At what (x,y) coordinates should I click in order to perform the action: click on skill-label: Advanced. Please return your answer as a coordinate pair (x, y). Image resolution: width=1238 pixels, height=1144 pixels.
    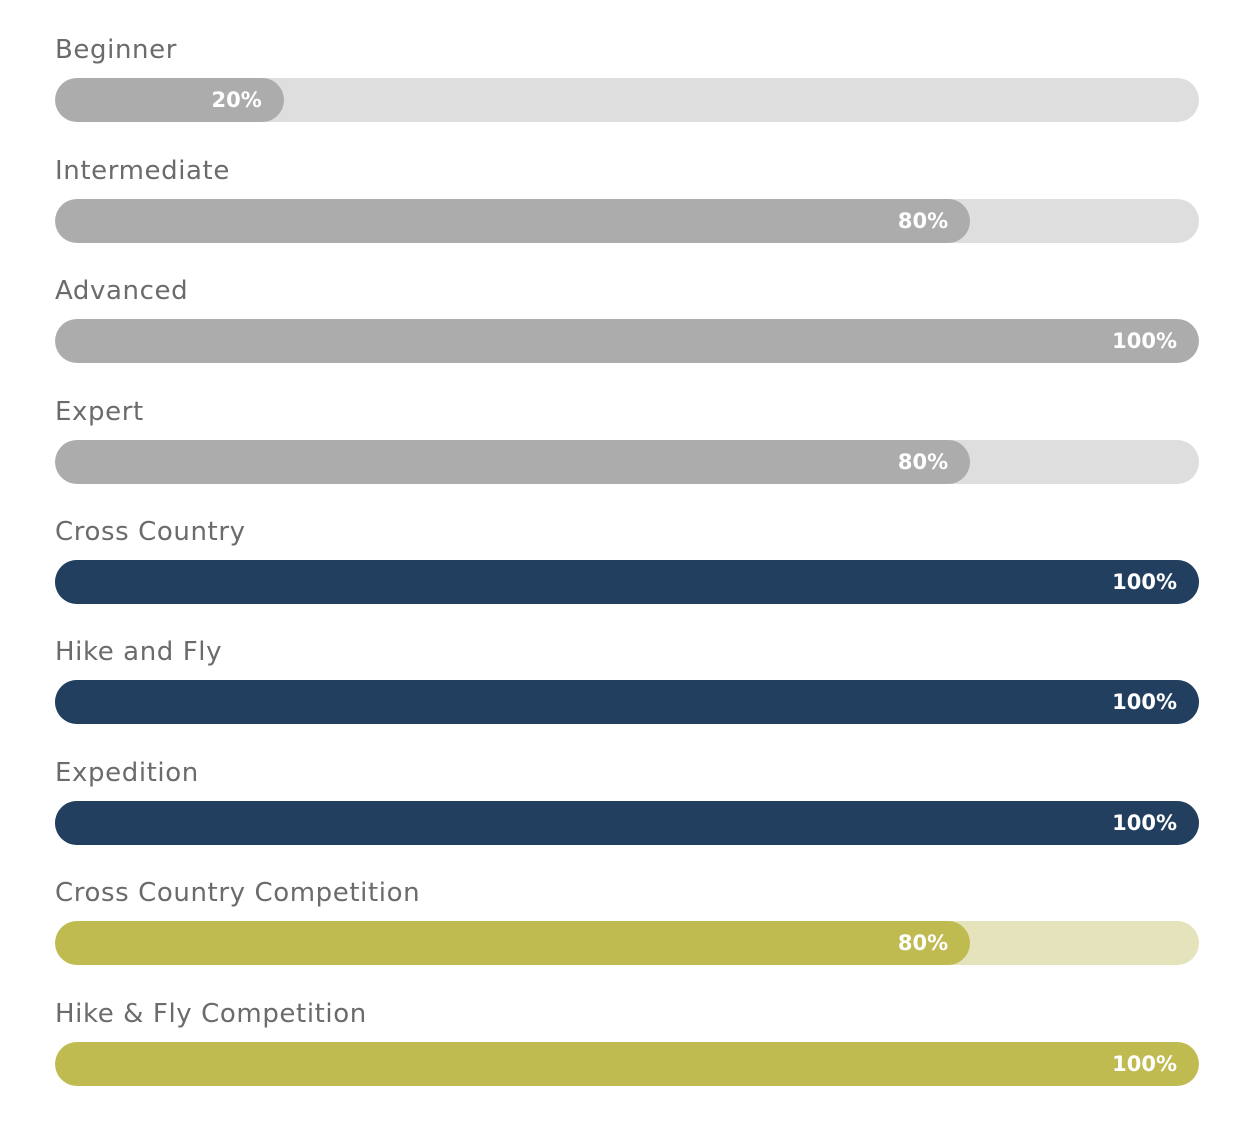
    Looking at the image, I should click on (122, 291).